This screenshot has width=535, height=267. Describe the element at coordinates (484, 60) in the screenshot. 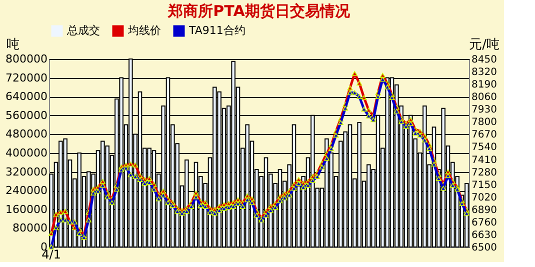

I see `y2-tick-label: 8450` at that location.